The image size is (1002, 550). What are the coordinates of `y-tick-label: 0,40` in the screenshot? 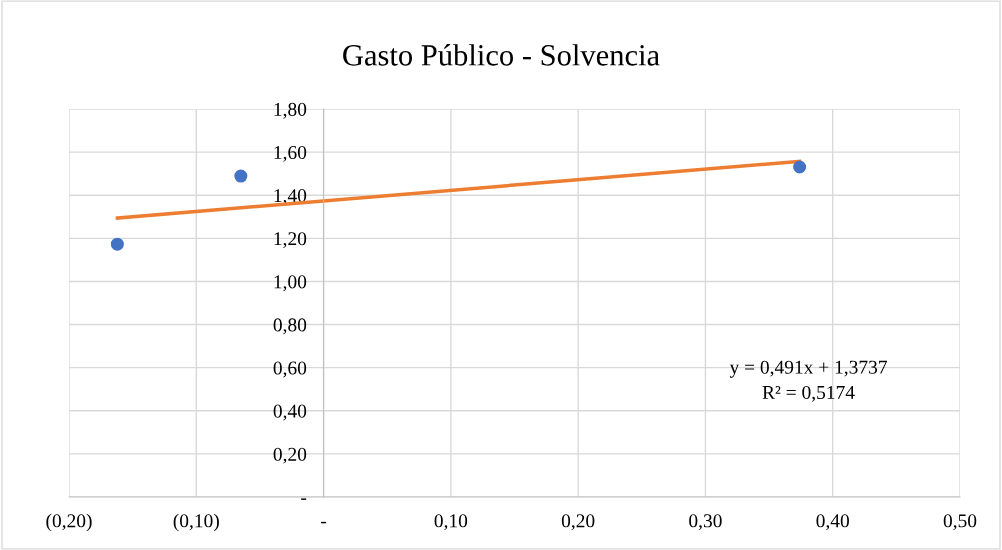 It's located at (290, 412).